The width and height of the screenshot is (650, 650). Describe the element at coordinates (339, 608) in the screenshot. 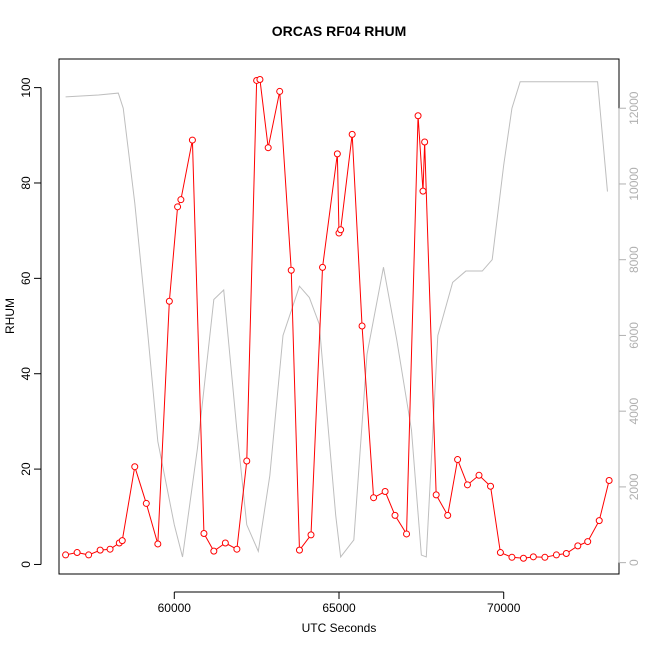

I see `x-tick-label: 65000` at that location.